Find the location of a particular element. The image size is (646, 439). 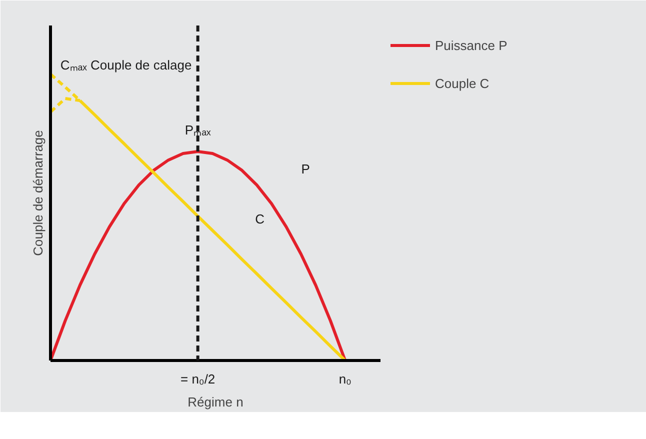

x-tick-label: n₀ is located at coordinates (345, 379).